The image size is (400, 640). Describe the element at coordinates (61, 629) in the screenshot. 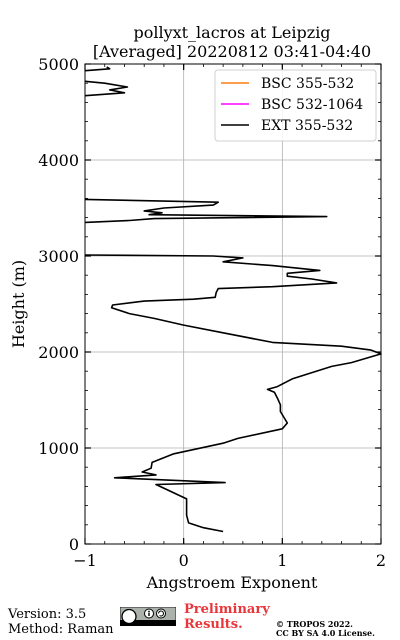

I see `method-text: Method: Raman` at that location.